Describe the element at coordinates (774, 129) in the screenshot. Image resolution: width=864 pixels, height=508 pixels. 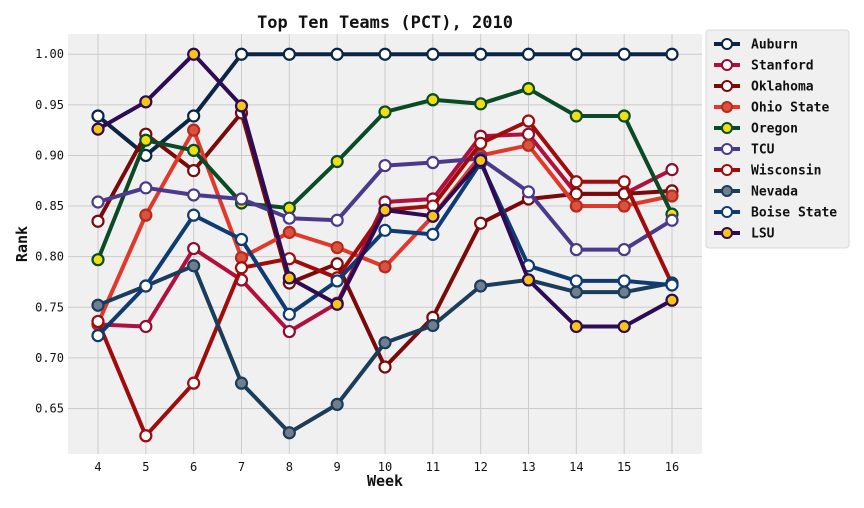
I see `legend-label: Oregon` at that location.